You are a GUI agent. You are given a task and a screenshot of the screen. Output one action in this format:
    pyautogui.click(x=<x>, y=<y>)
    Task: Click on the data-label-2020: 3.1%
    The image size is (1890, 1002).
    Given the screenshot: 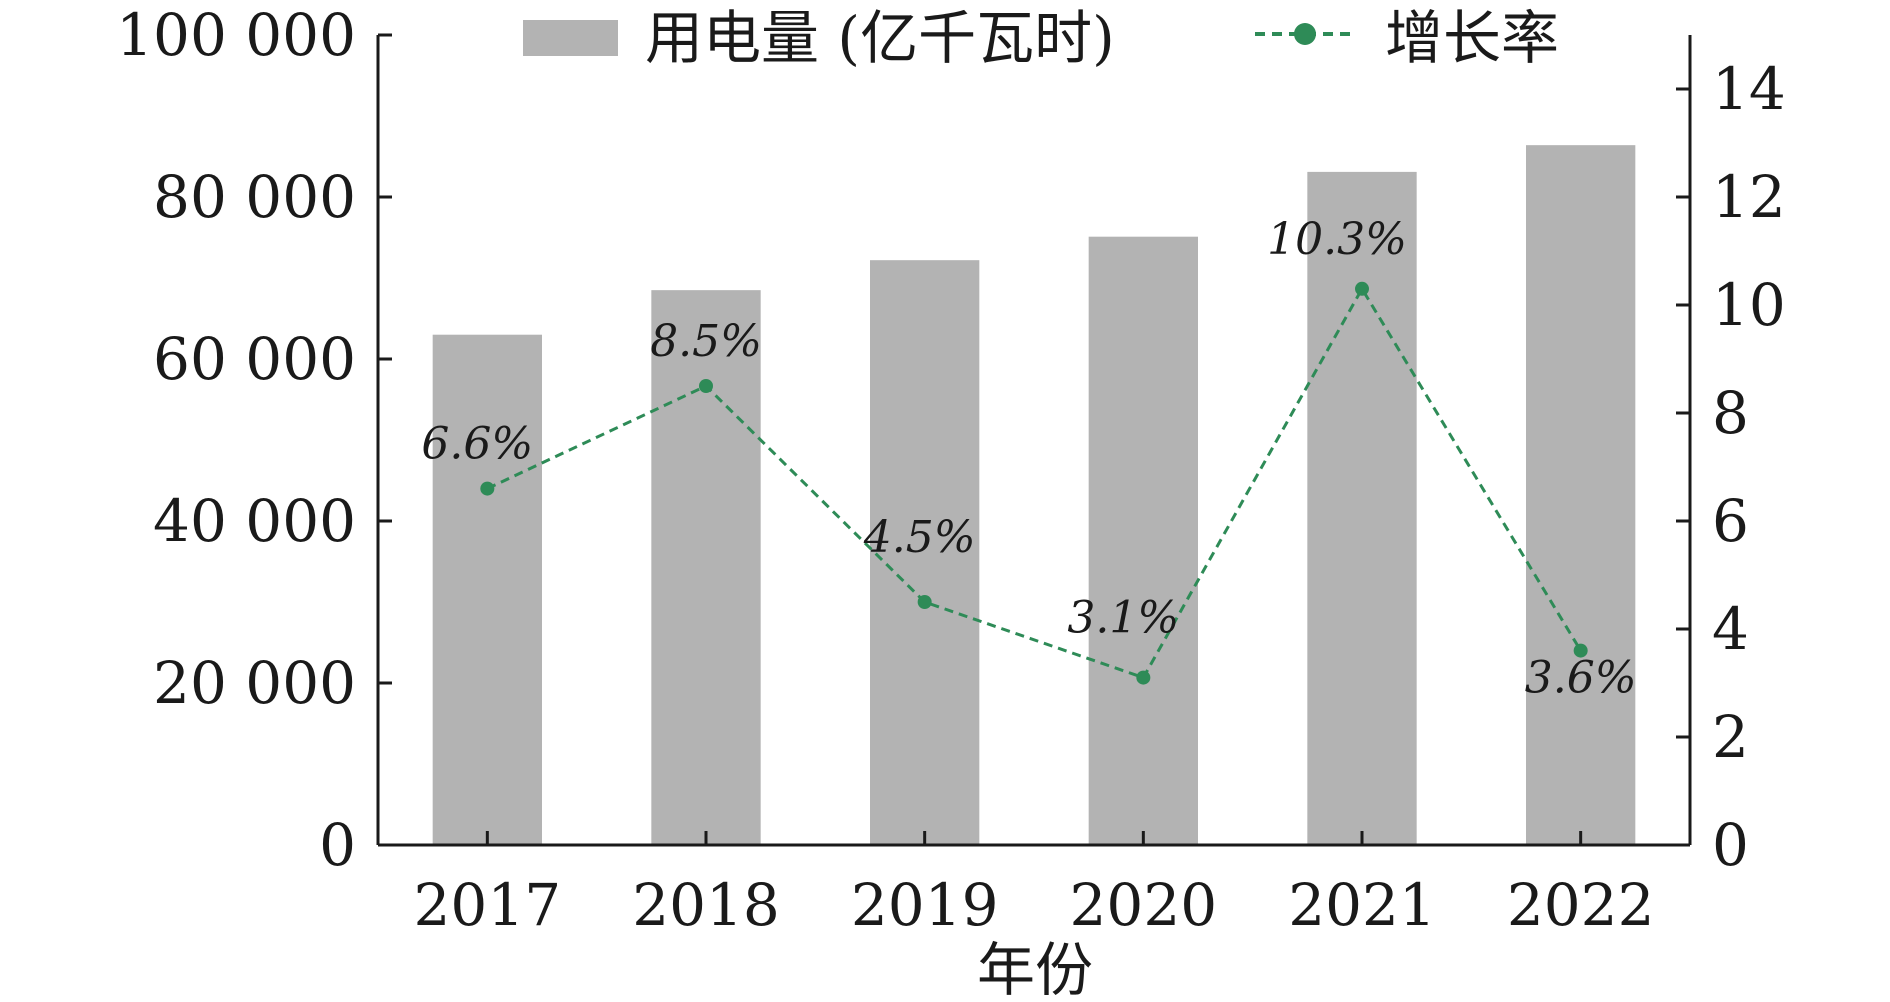 What is the action you would take?
    pyautogui.click(x=1123, y=618)
    